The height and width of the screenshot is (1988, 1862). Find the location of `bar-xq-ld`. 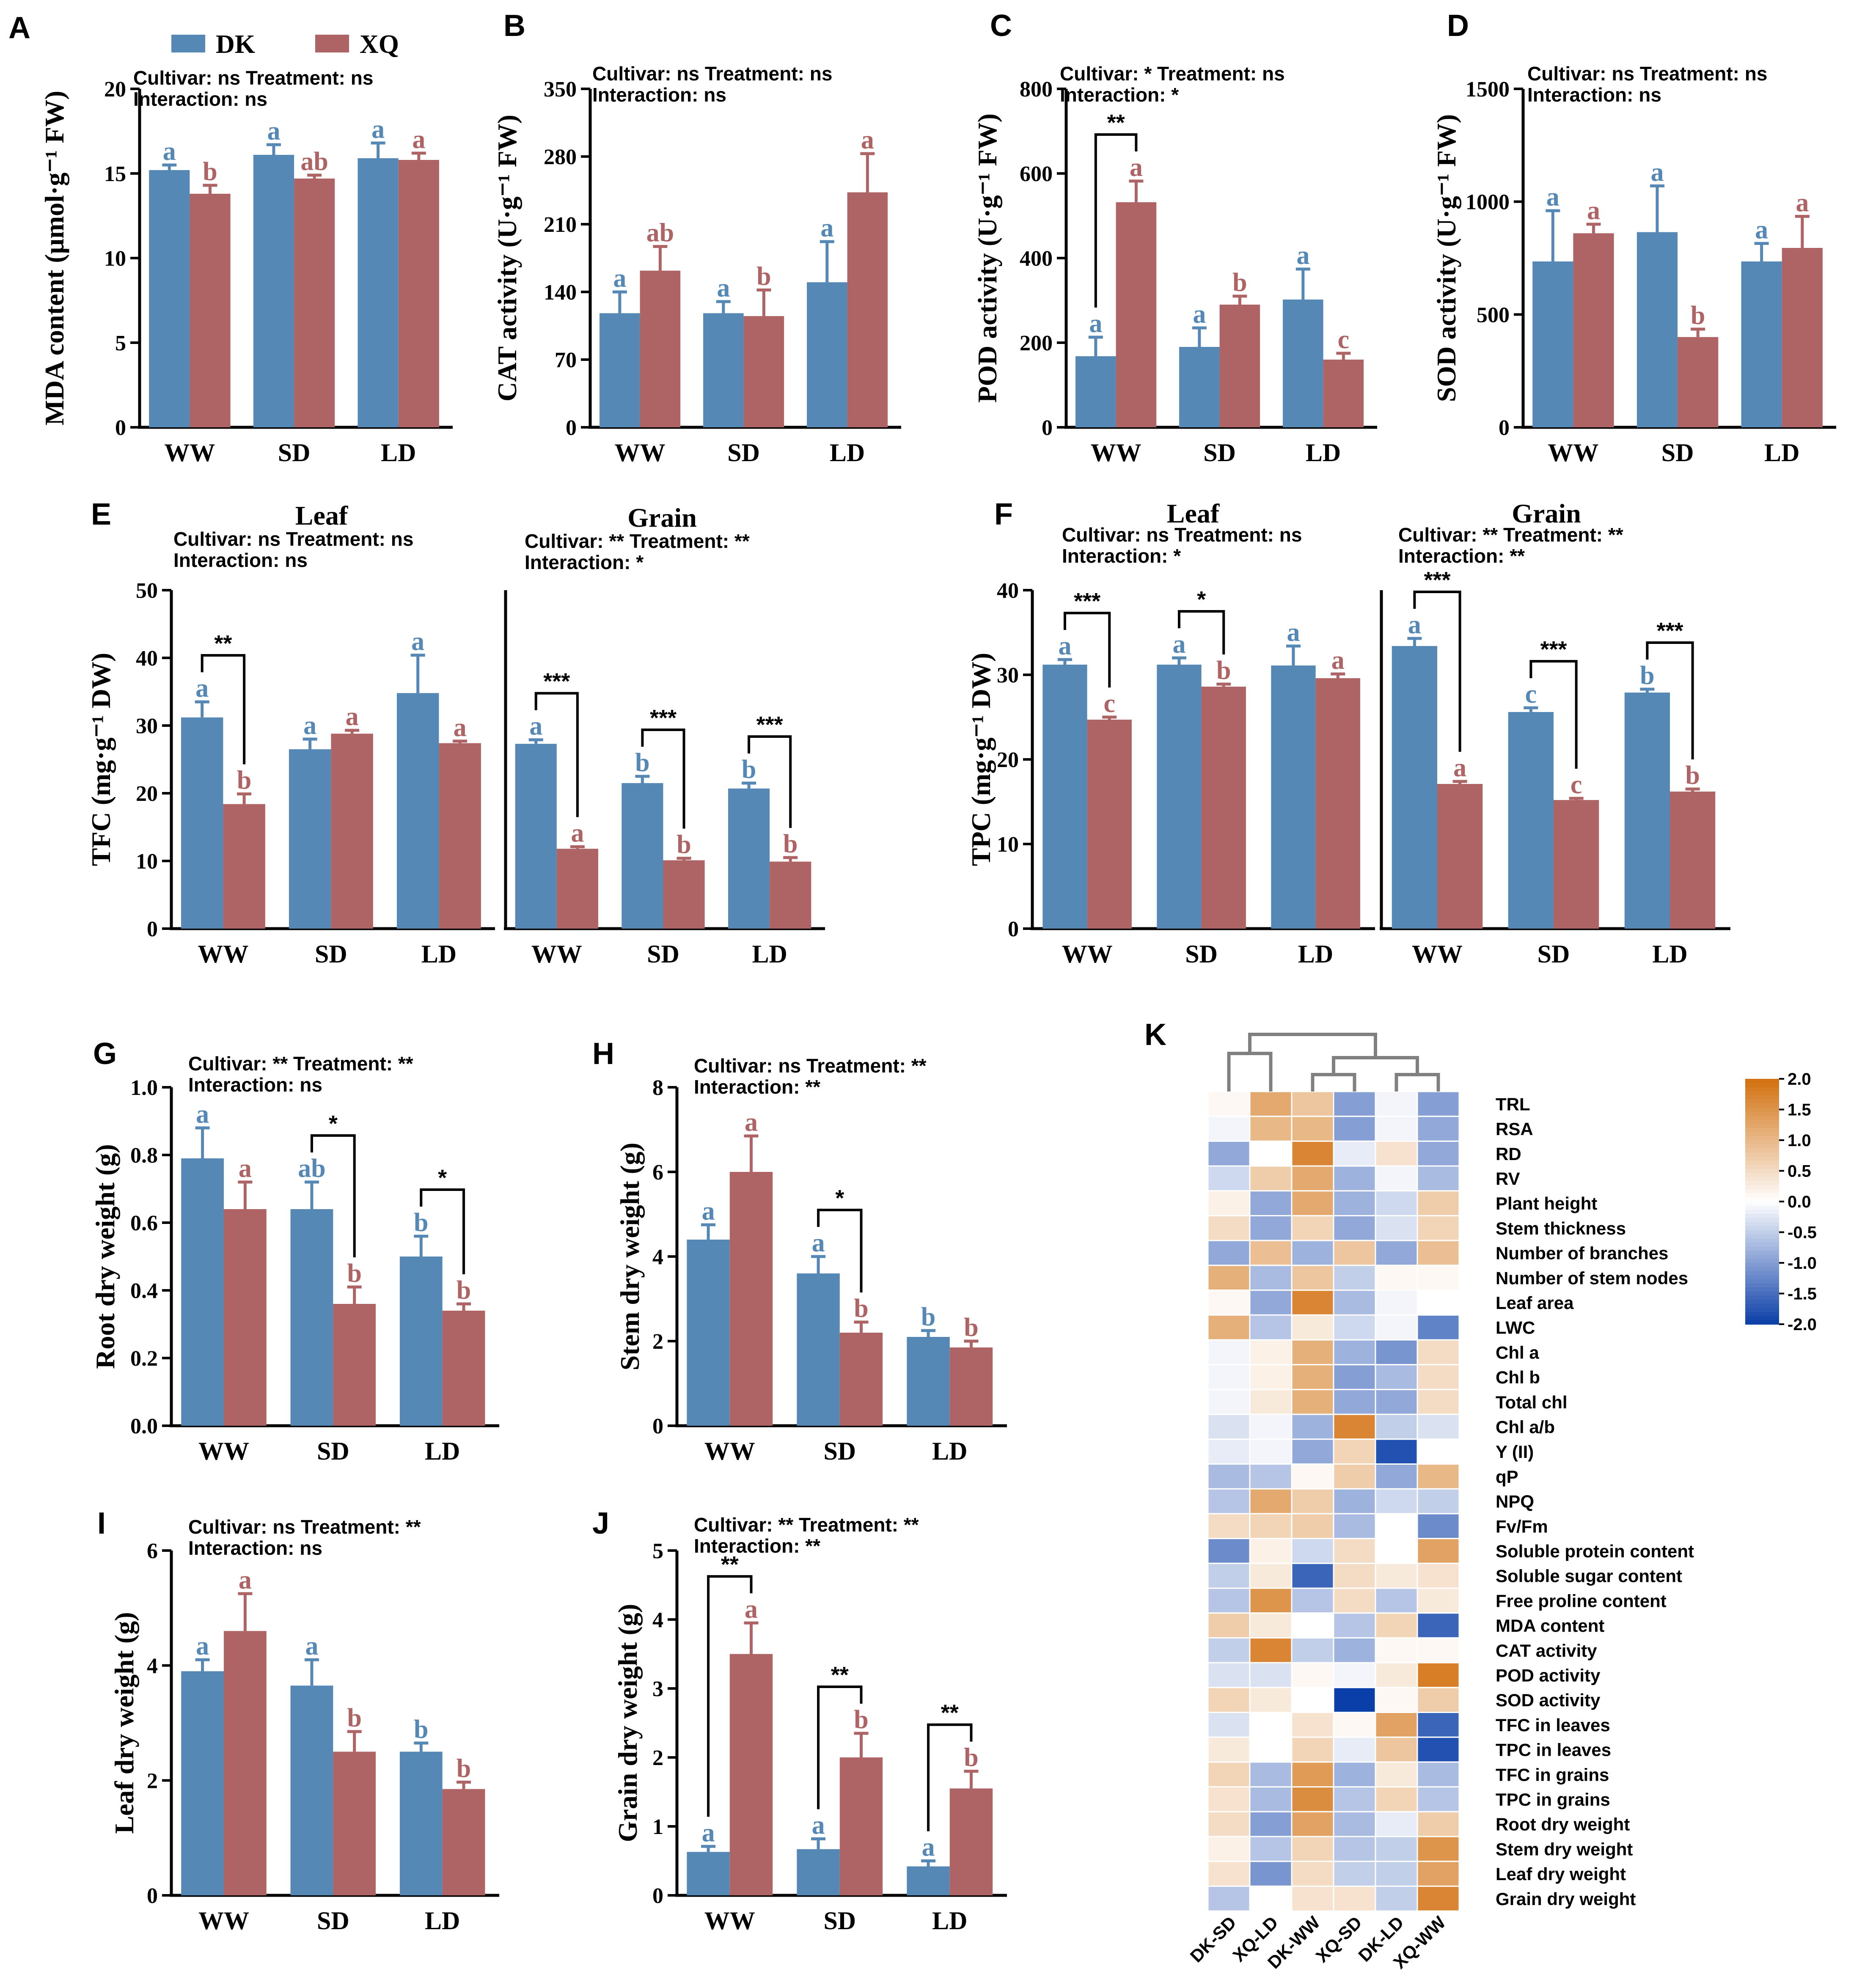

bar-xq-ld is located at coordinates (1337, 803).